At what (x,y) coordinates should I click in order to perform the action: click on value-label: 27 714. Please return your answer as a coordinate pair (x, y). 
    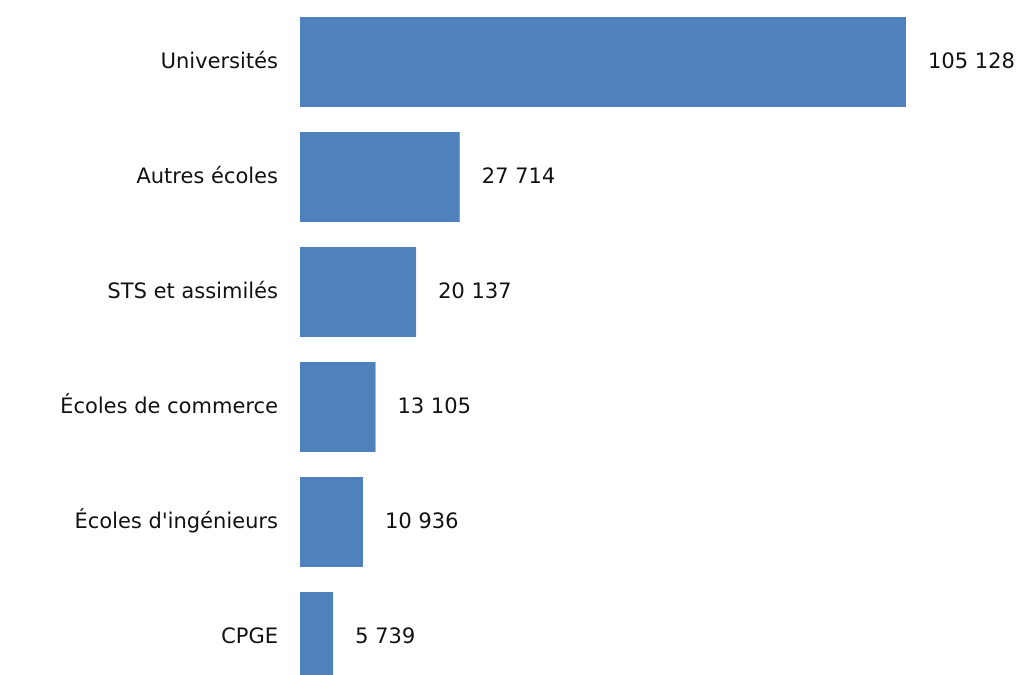
    Looking at the image, I should click on (518, 176).